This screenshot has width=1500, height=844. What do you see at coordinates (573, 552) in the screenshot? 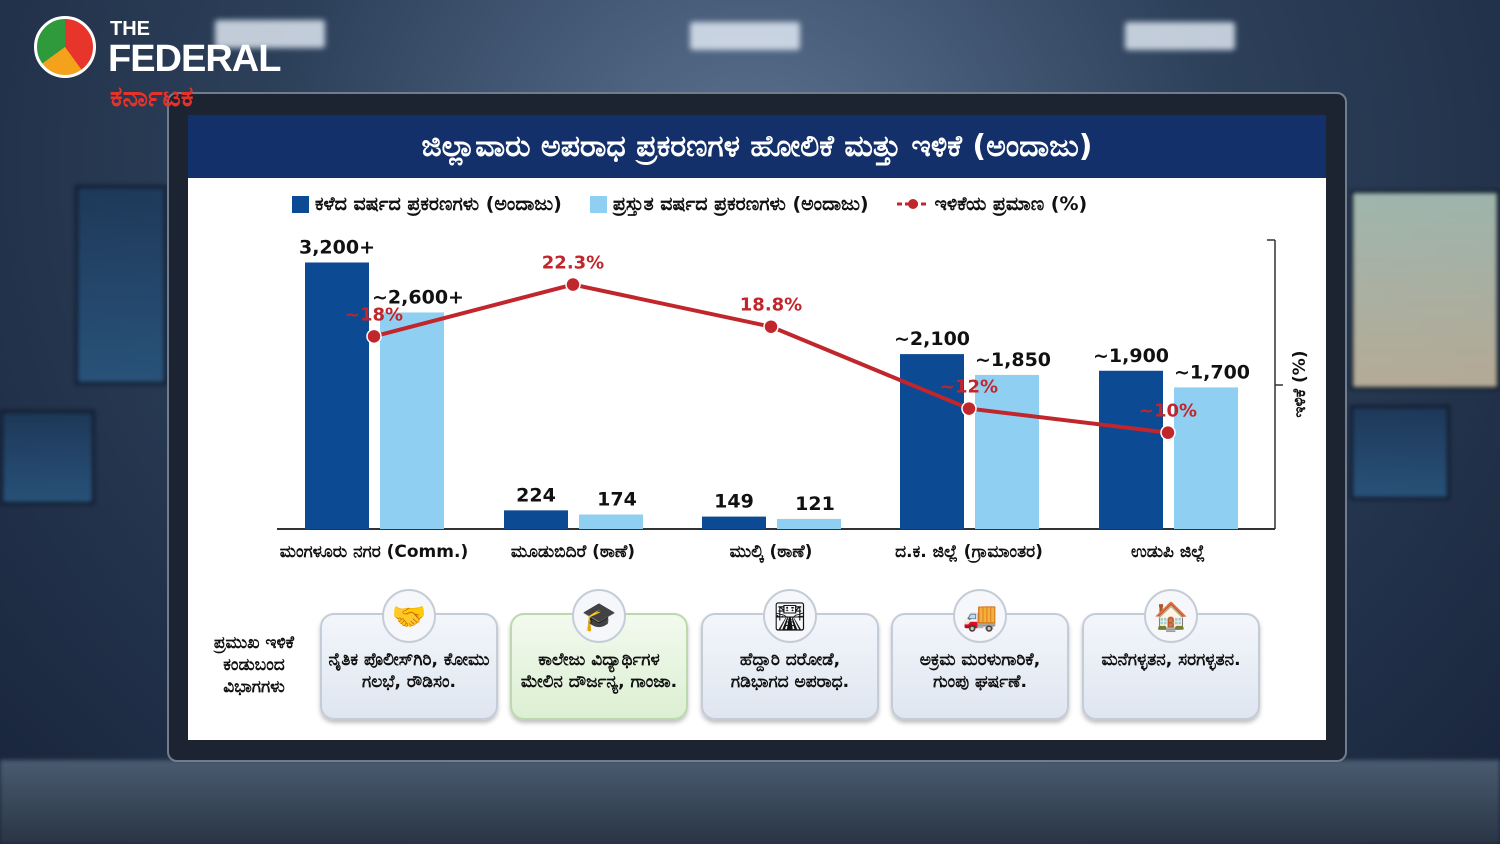
I see `x-tick-label: ಮೂಡುಬಿದಿರೆ (ಠಾಣೆ)` at bounding box center [573, 552].